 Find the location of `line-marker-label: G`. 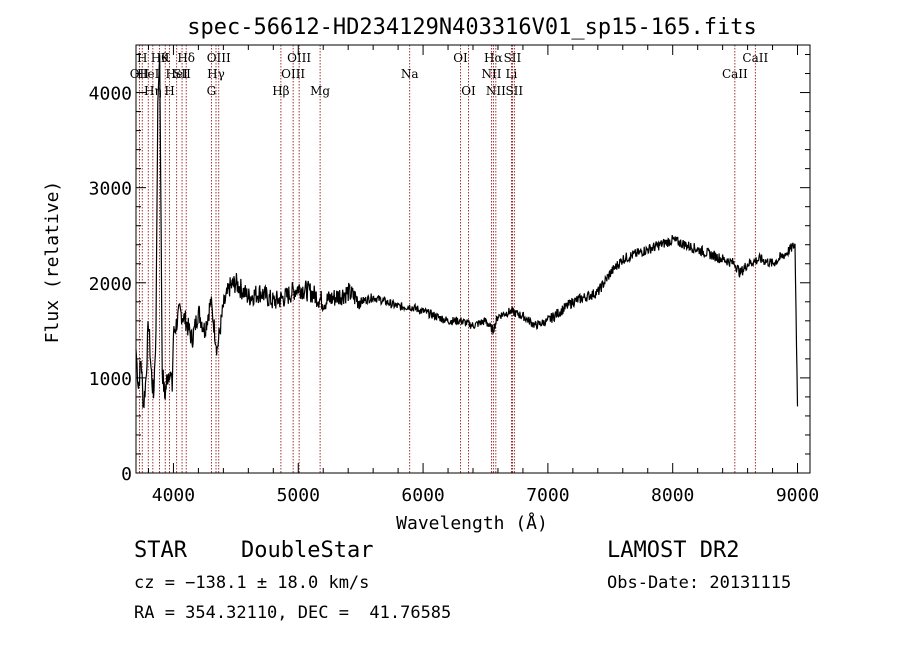

line-marker-label: G is located at coordinates (212, 91).